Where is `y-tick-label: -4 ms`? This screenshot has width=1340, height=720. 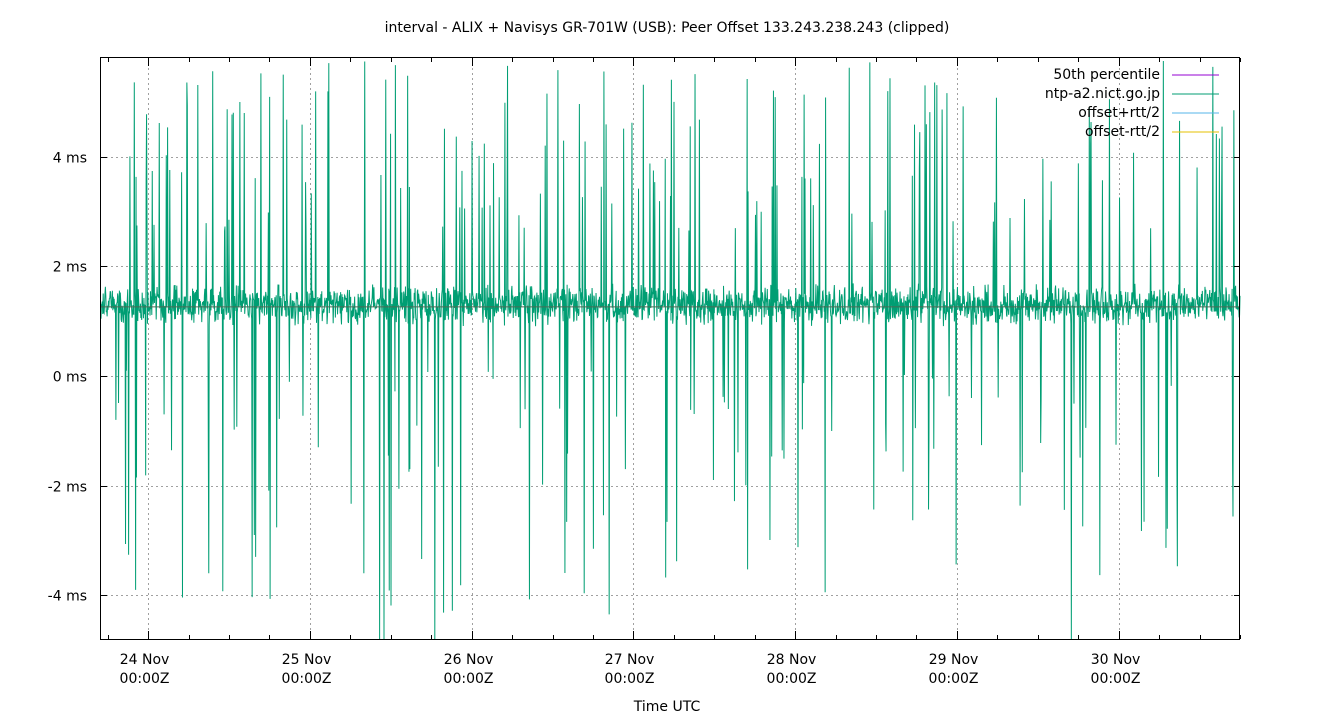
y-tick-label: -4 ms is located at coordinates (67, 597).